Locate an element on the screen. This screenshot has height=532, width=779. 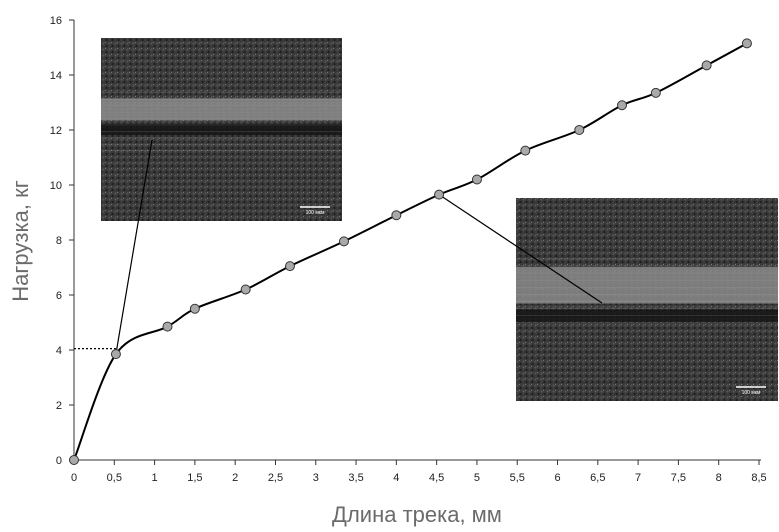
x-tick-label: 8 is located at coordinates (719, 478).